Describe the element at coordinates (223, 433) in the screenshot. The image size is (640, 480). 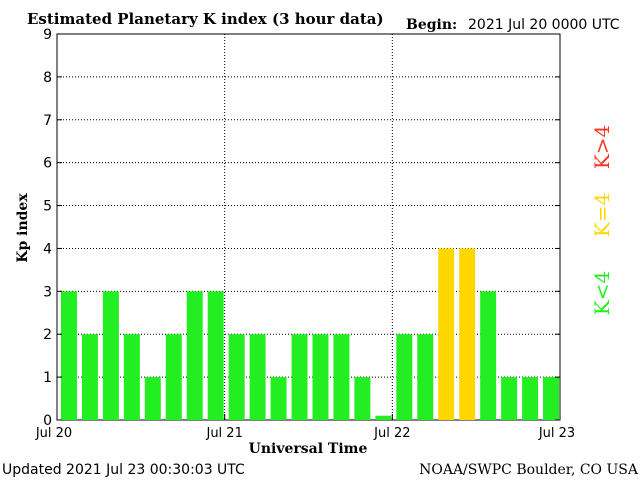
I see `x-tick-label: Jul 21` at that location.